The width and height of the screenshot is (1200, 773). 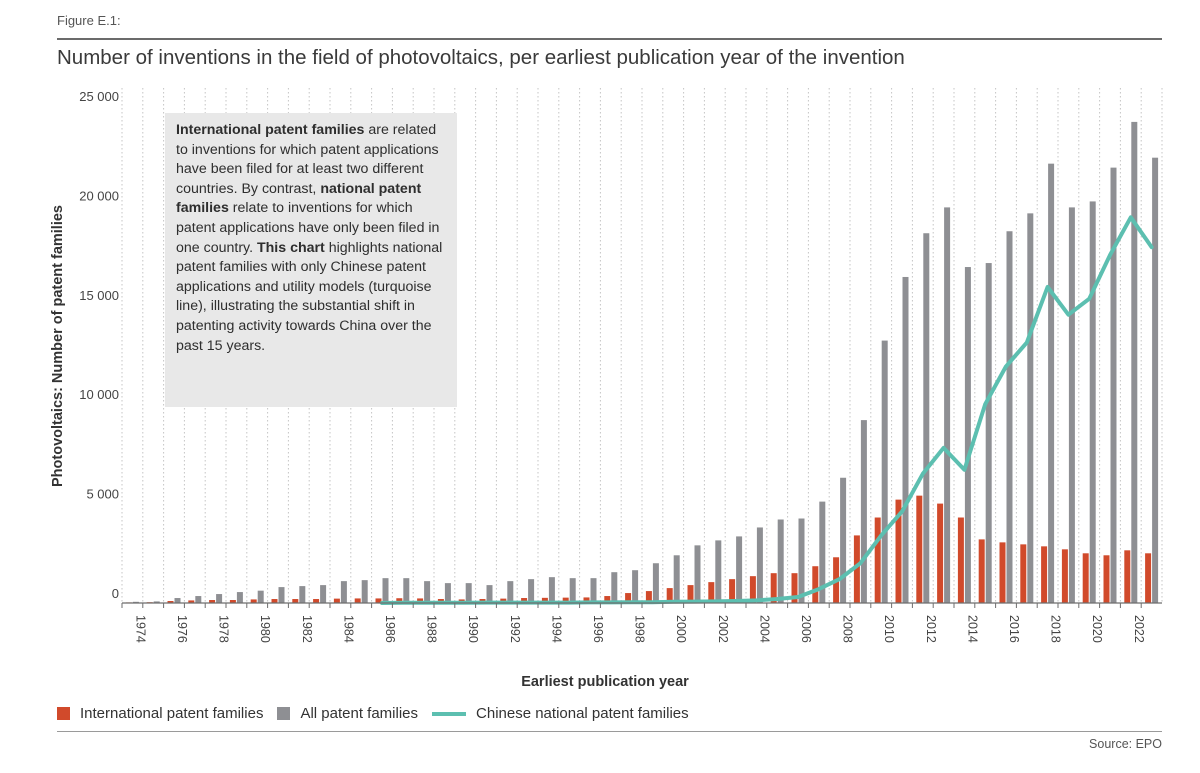 I want to click on bar-international-2015, so click(x=981, y=571).